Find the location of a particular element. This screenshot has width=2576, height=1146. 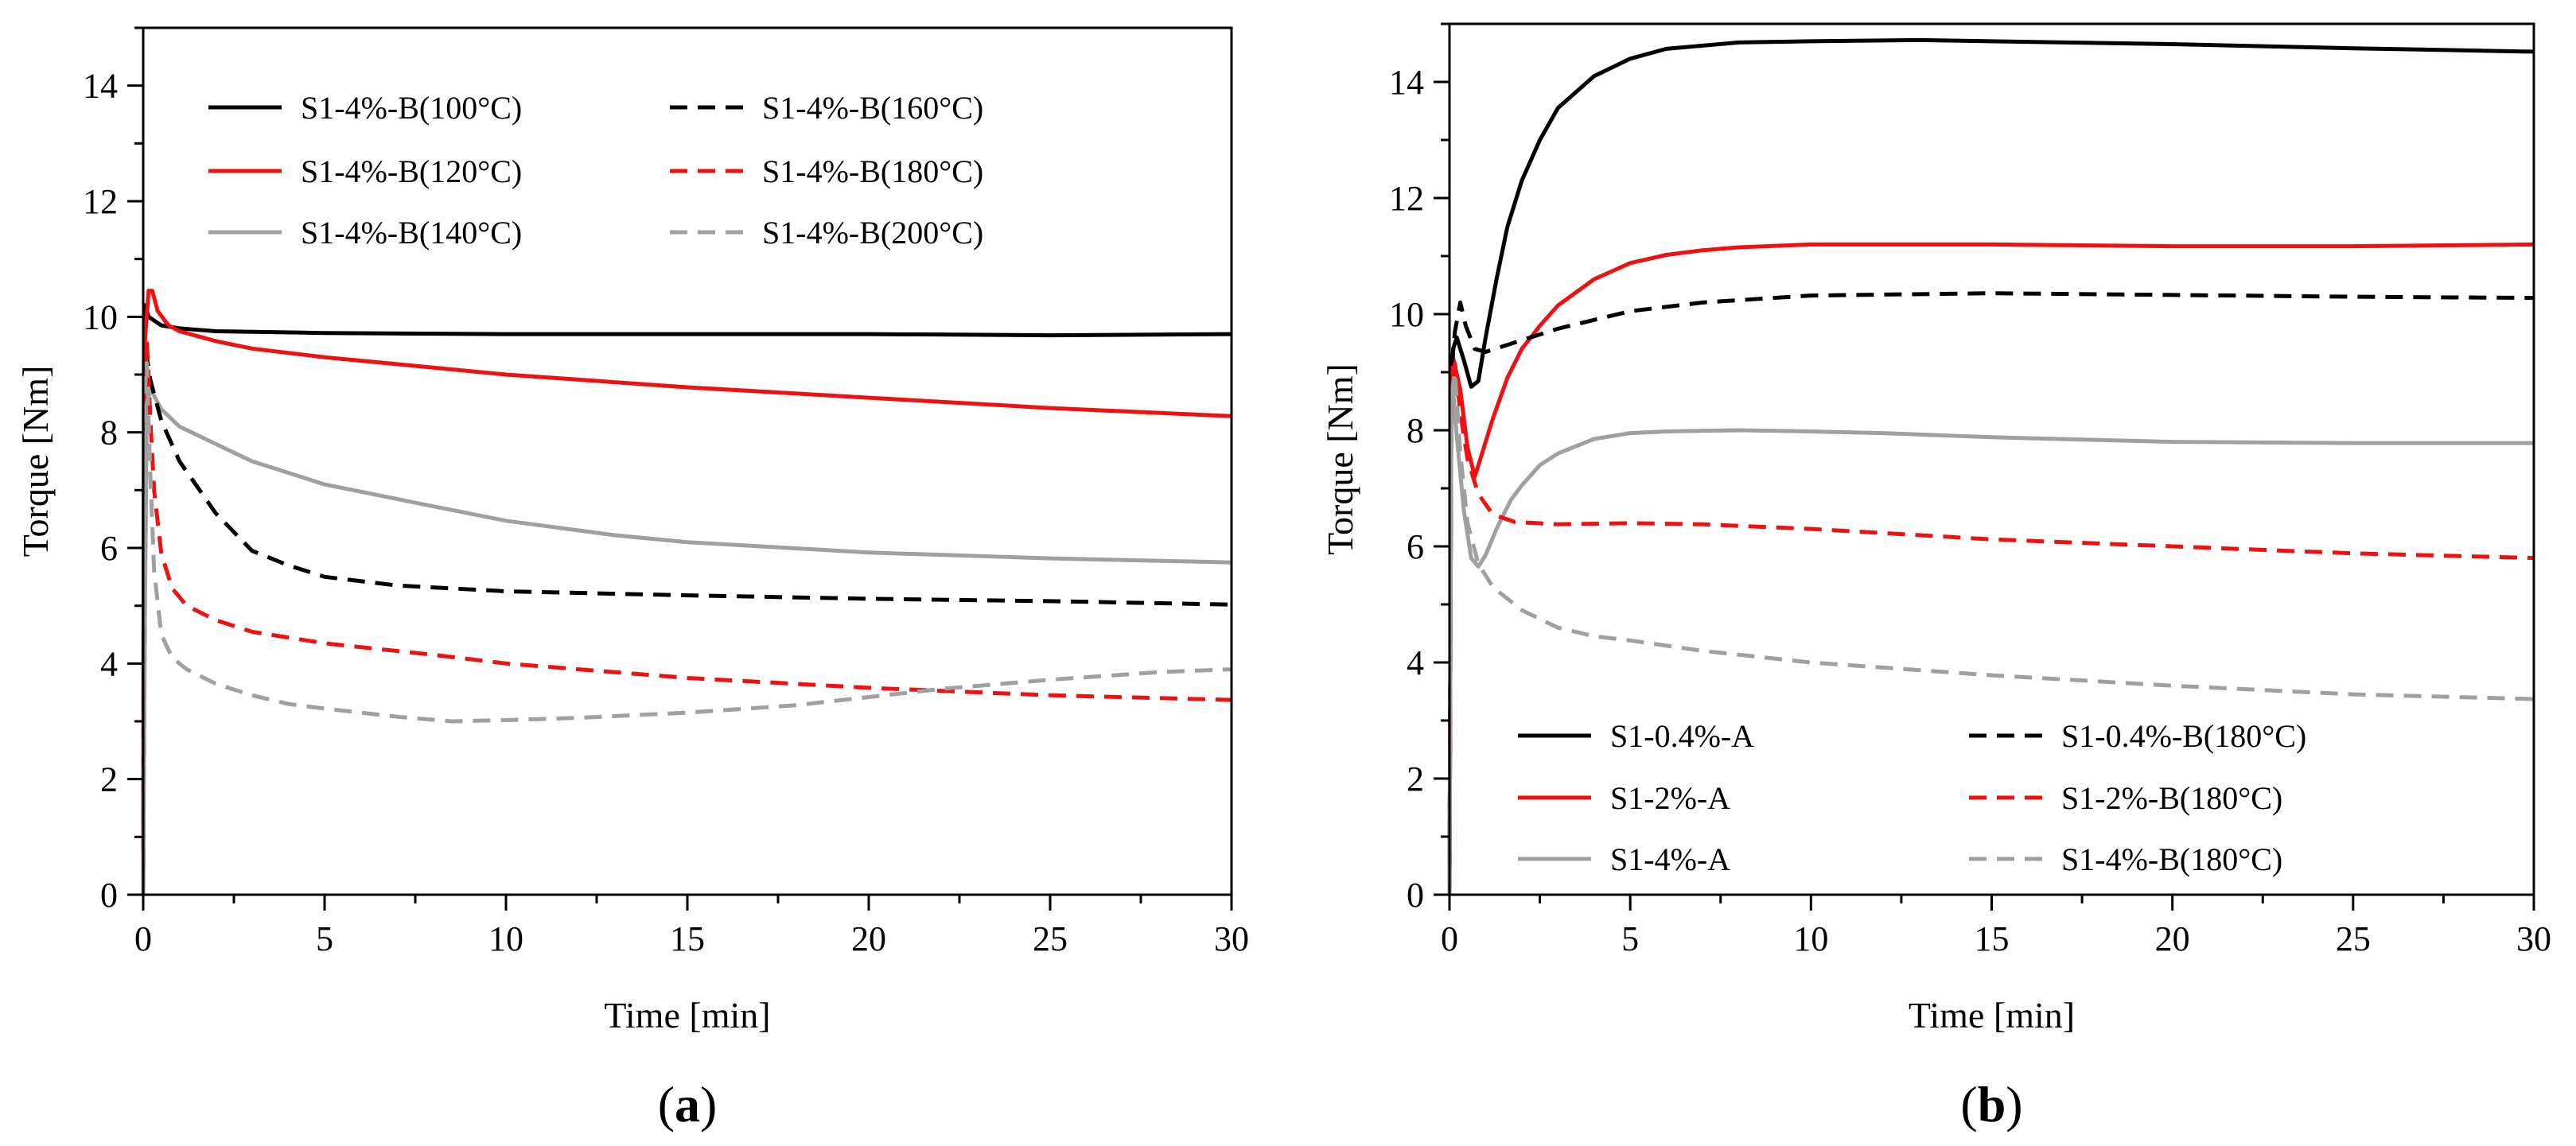

panel-label: (a) is located at coordinates (688, 1104).